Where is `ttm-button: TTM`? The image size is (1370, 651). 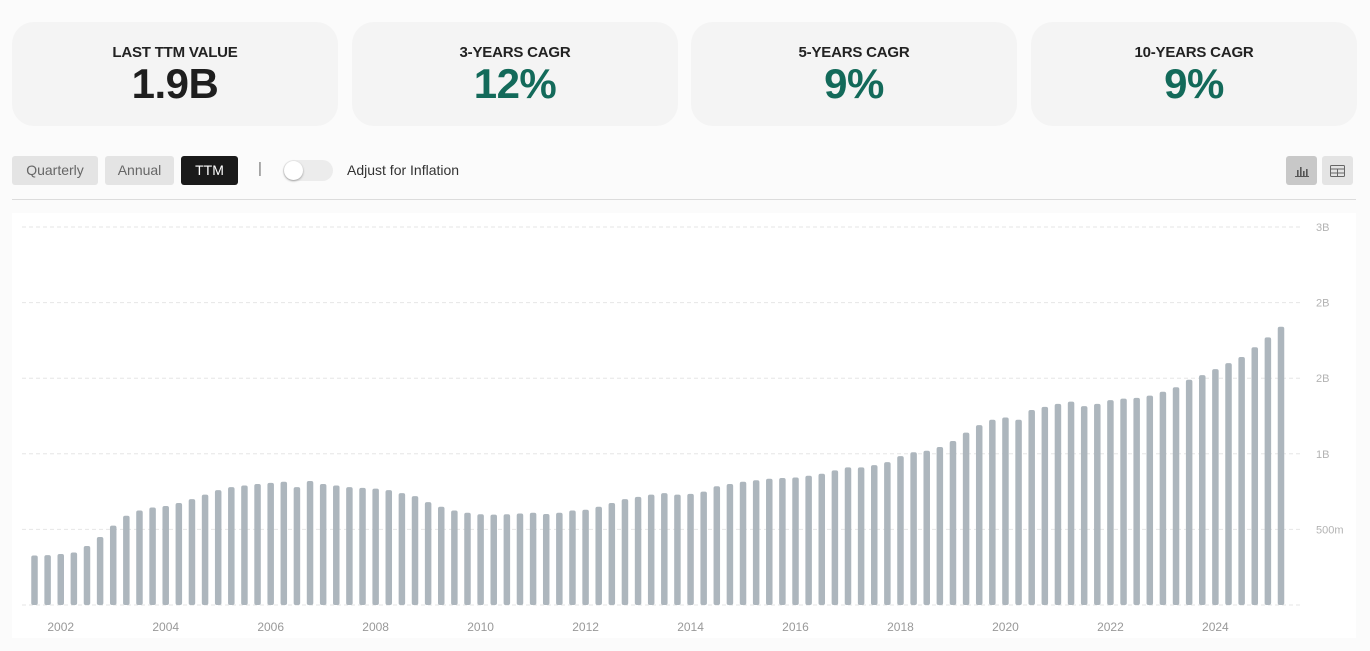
ttm-button: TTM is located at coordinates (209, 170).